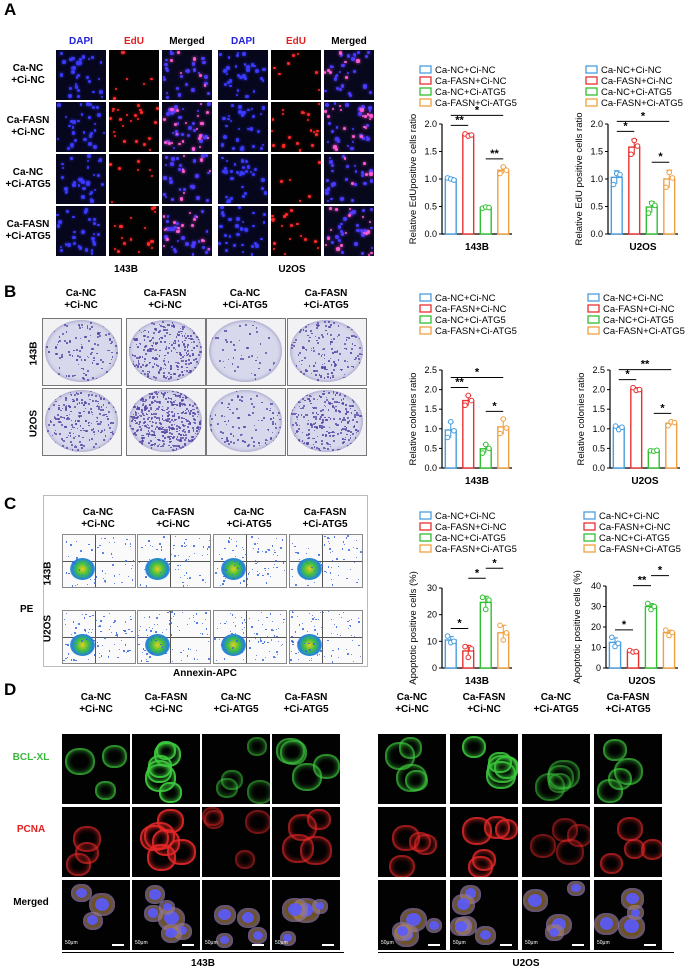 The height and width of the screenshot is (974, 685). What do you see at coordinates (48, 573) in the screenshot?
I see `row-label: 143B` at bounding box center [48, 573].